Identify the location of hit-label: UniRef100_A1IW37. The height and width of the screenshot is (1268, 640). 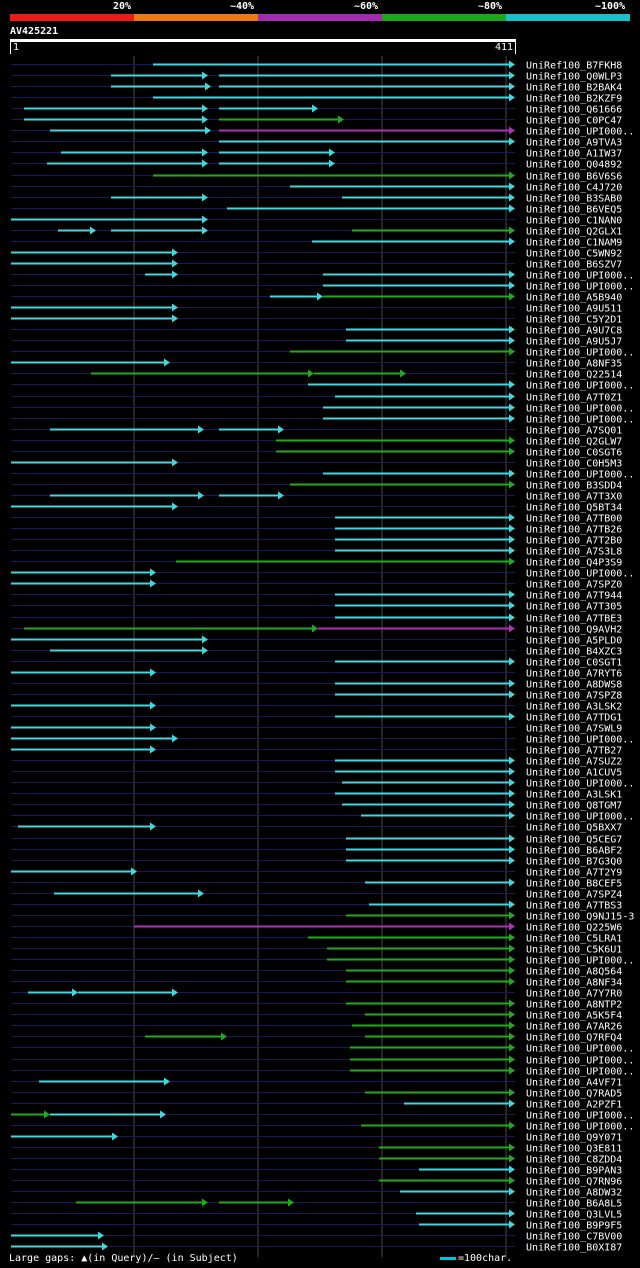
(574, 154).